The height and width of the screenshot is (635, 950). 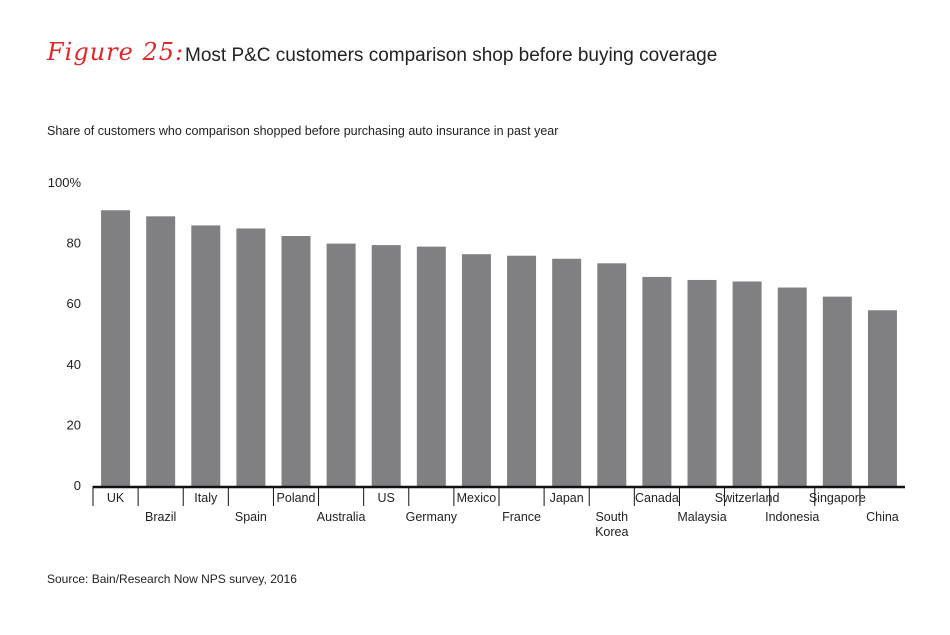 What do you see at coordinates (612, 374) in the screenshot?
I see `bar-south-korea` at bounding box center [612, 374].